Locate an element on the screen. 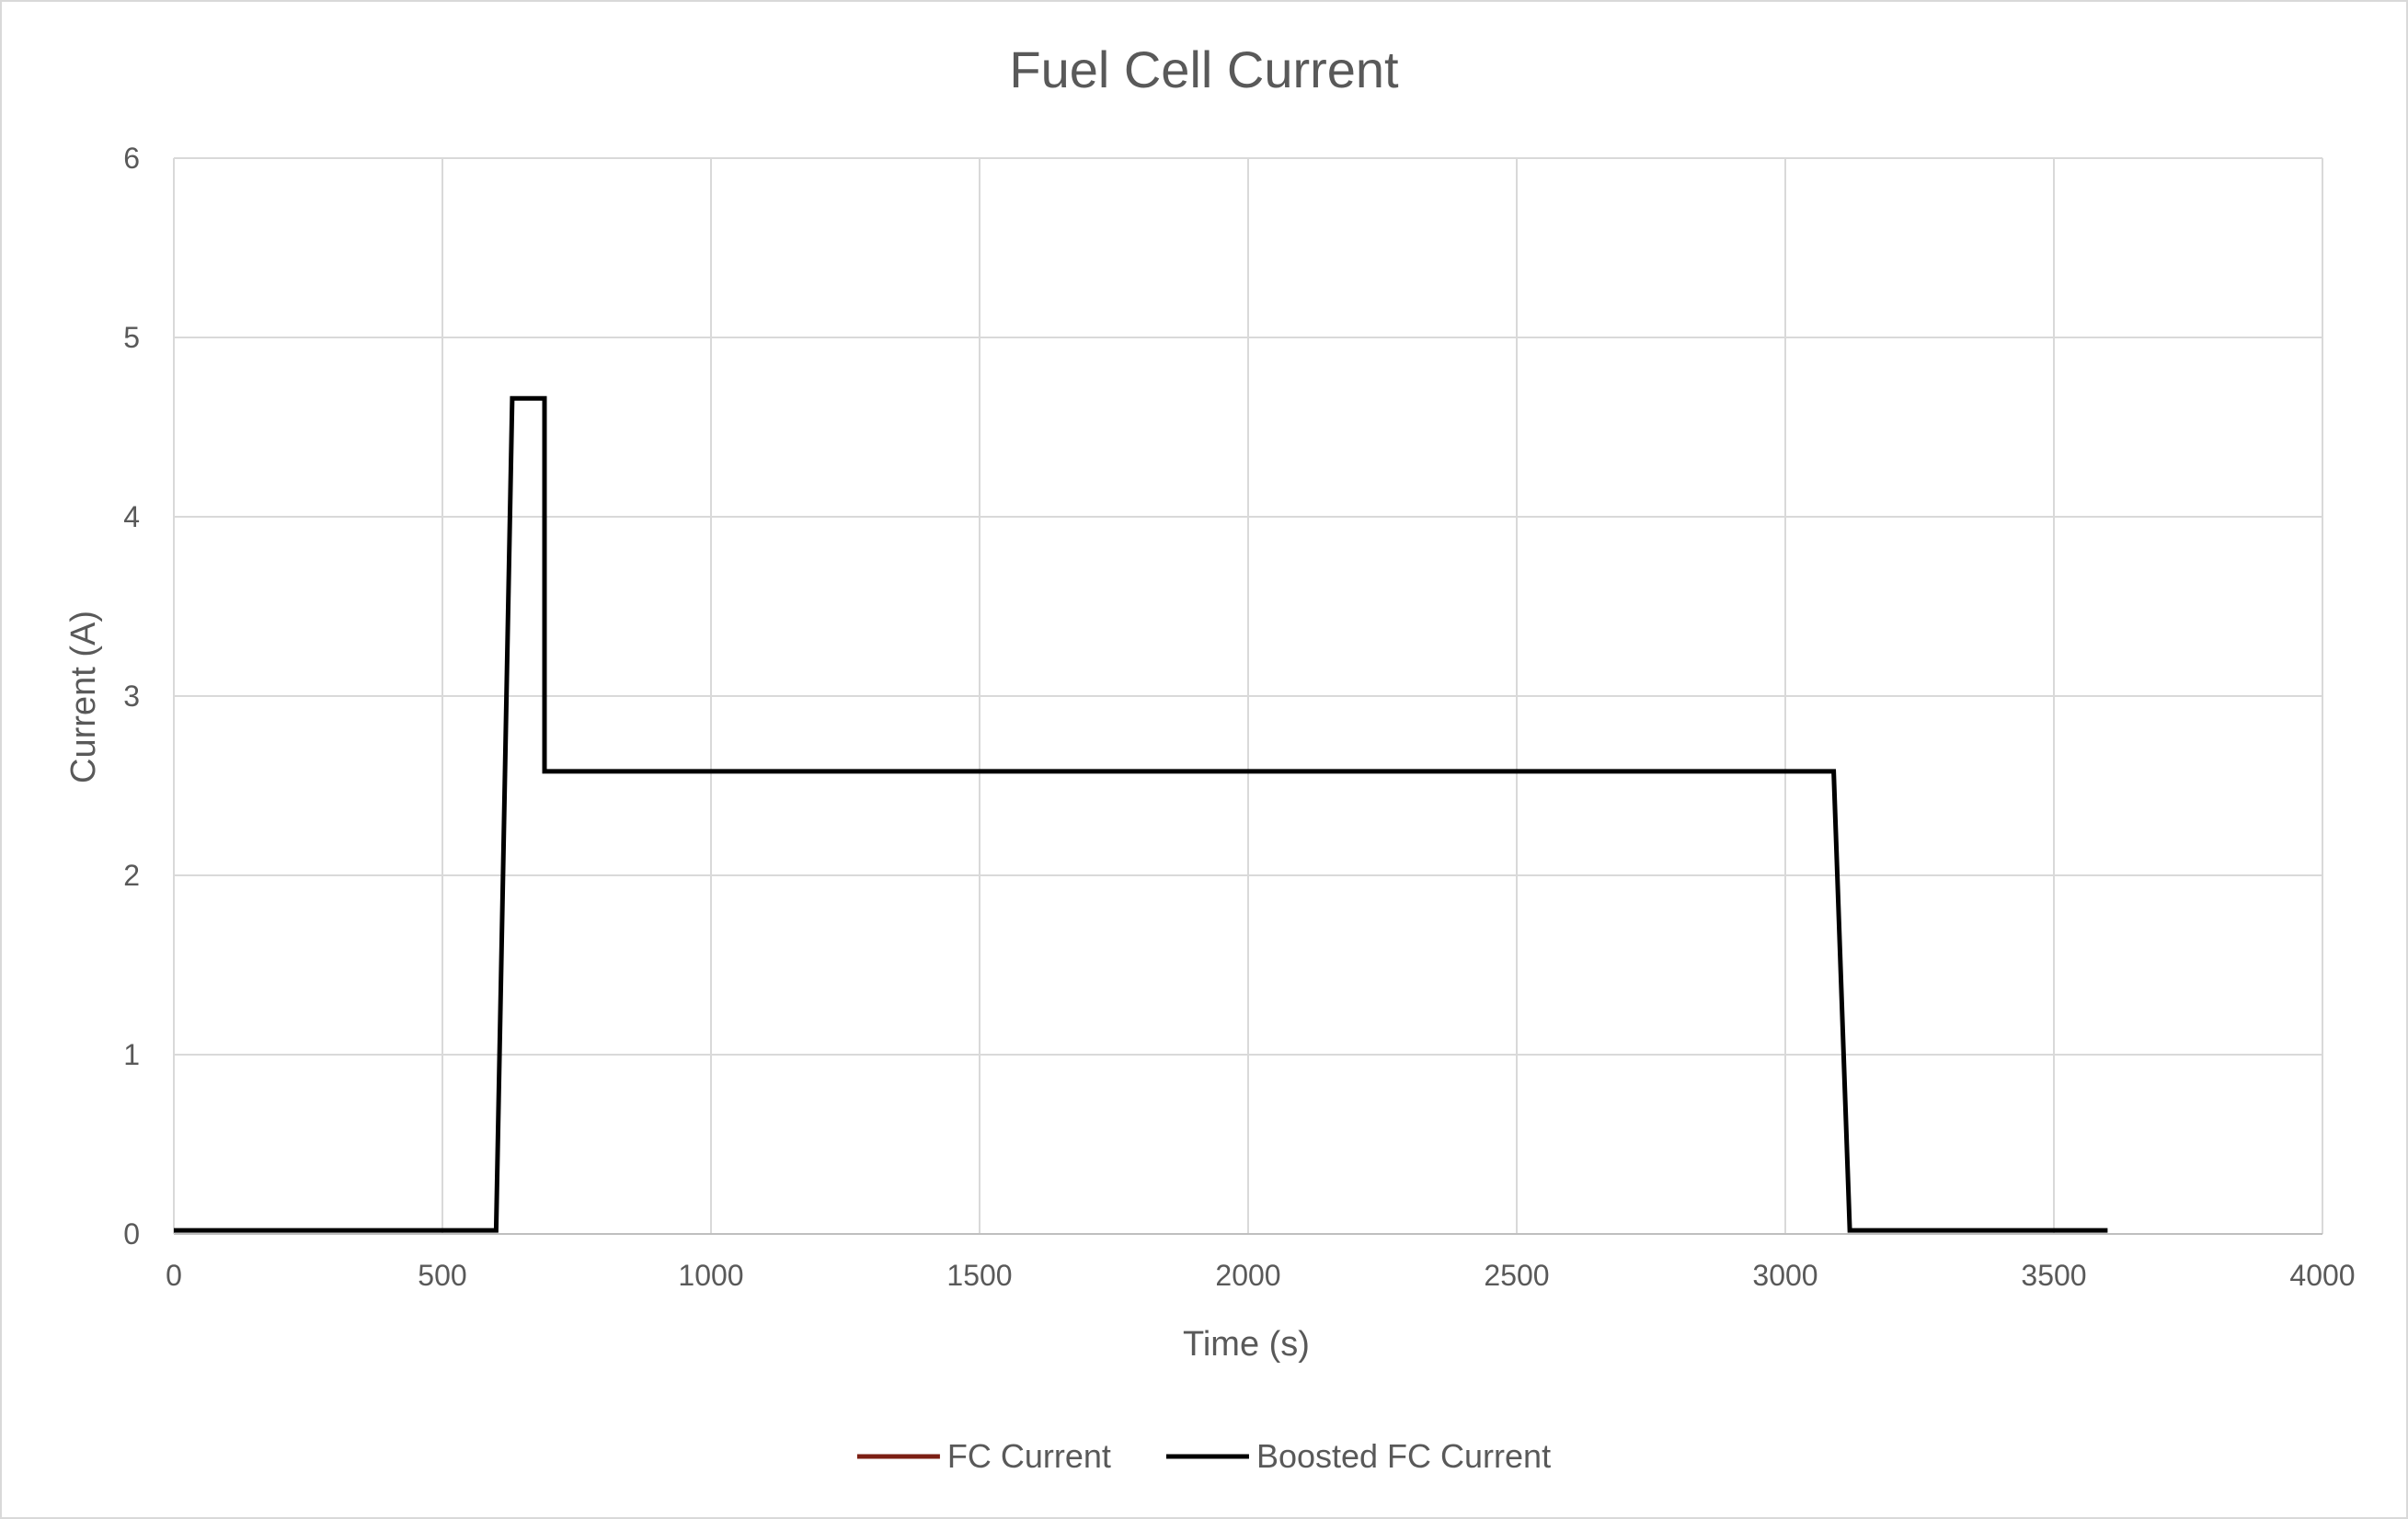 The width and height of the screenshot is (2408, 1519). x-tick-label: 3000 is located at coordinates (1784, 1275).